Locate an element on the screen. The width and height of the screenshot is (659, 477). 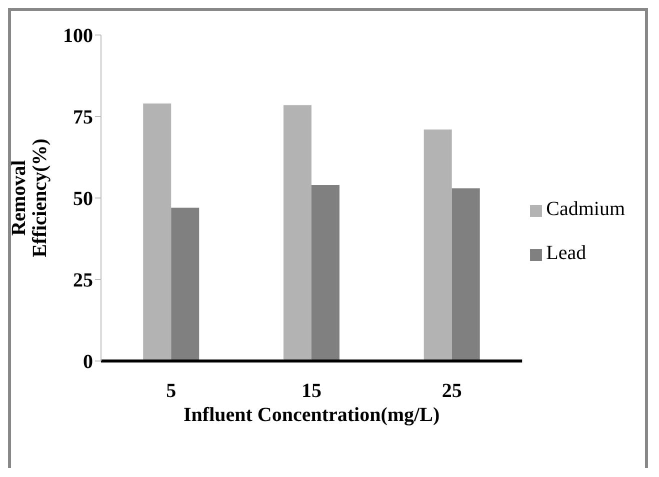
x-tick-label: 5 is located at coordinates (171, 391).